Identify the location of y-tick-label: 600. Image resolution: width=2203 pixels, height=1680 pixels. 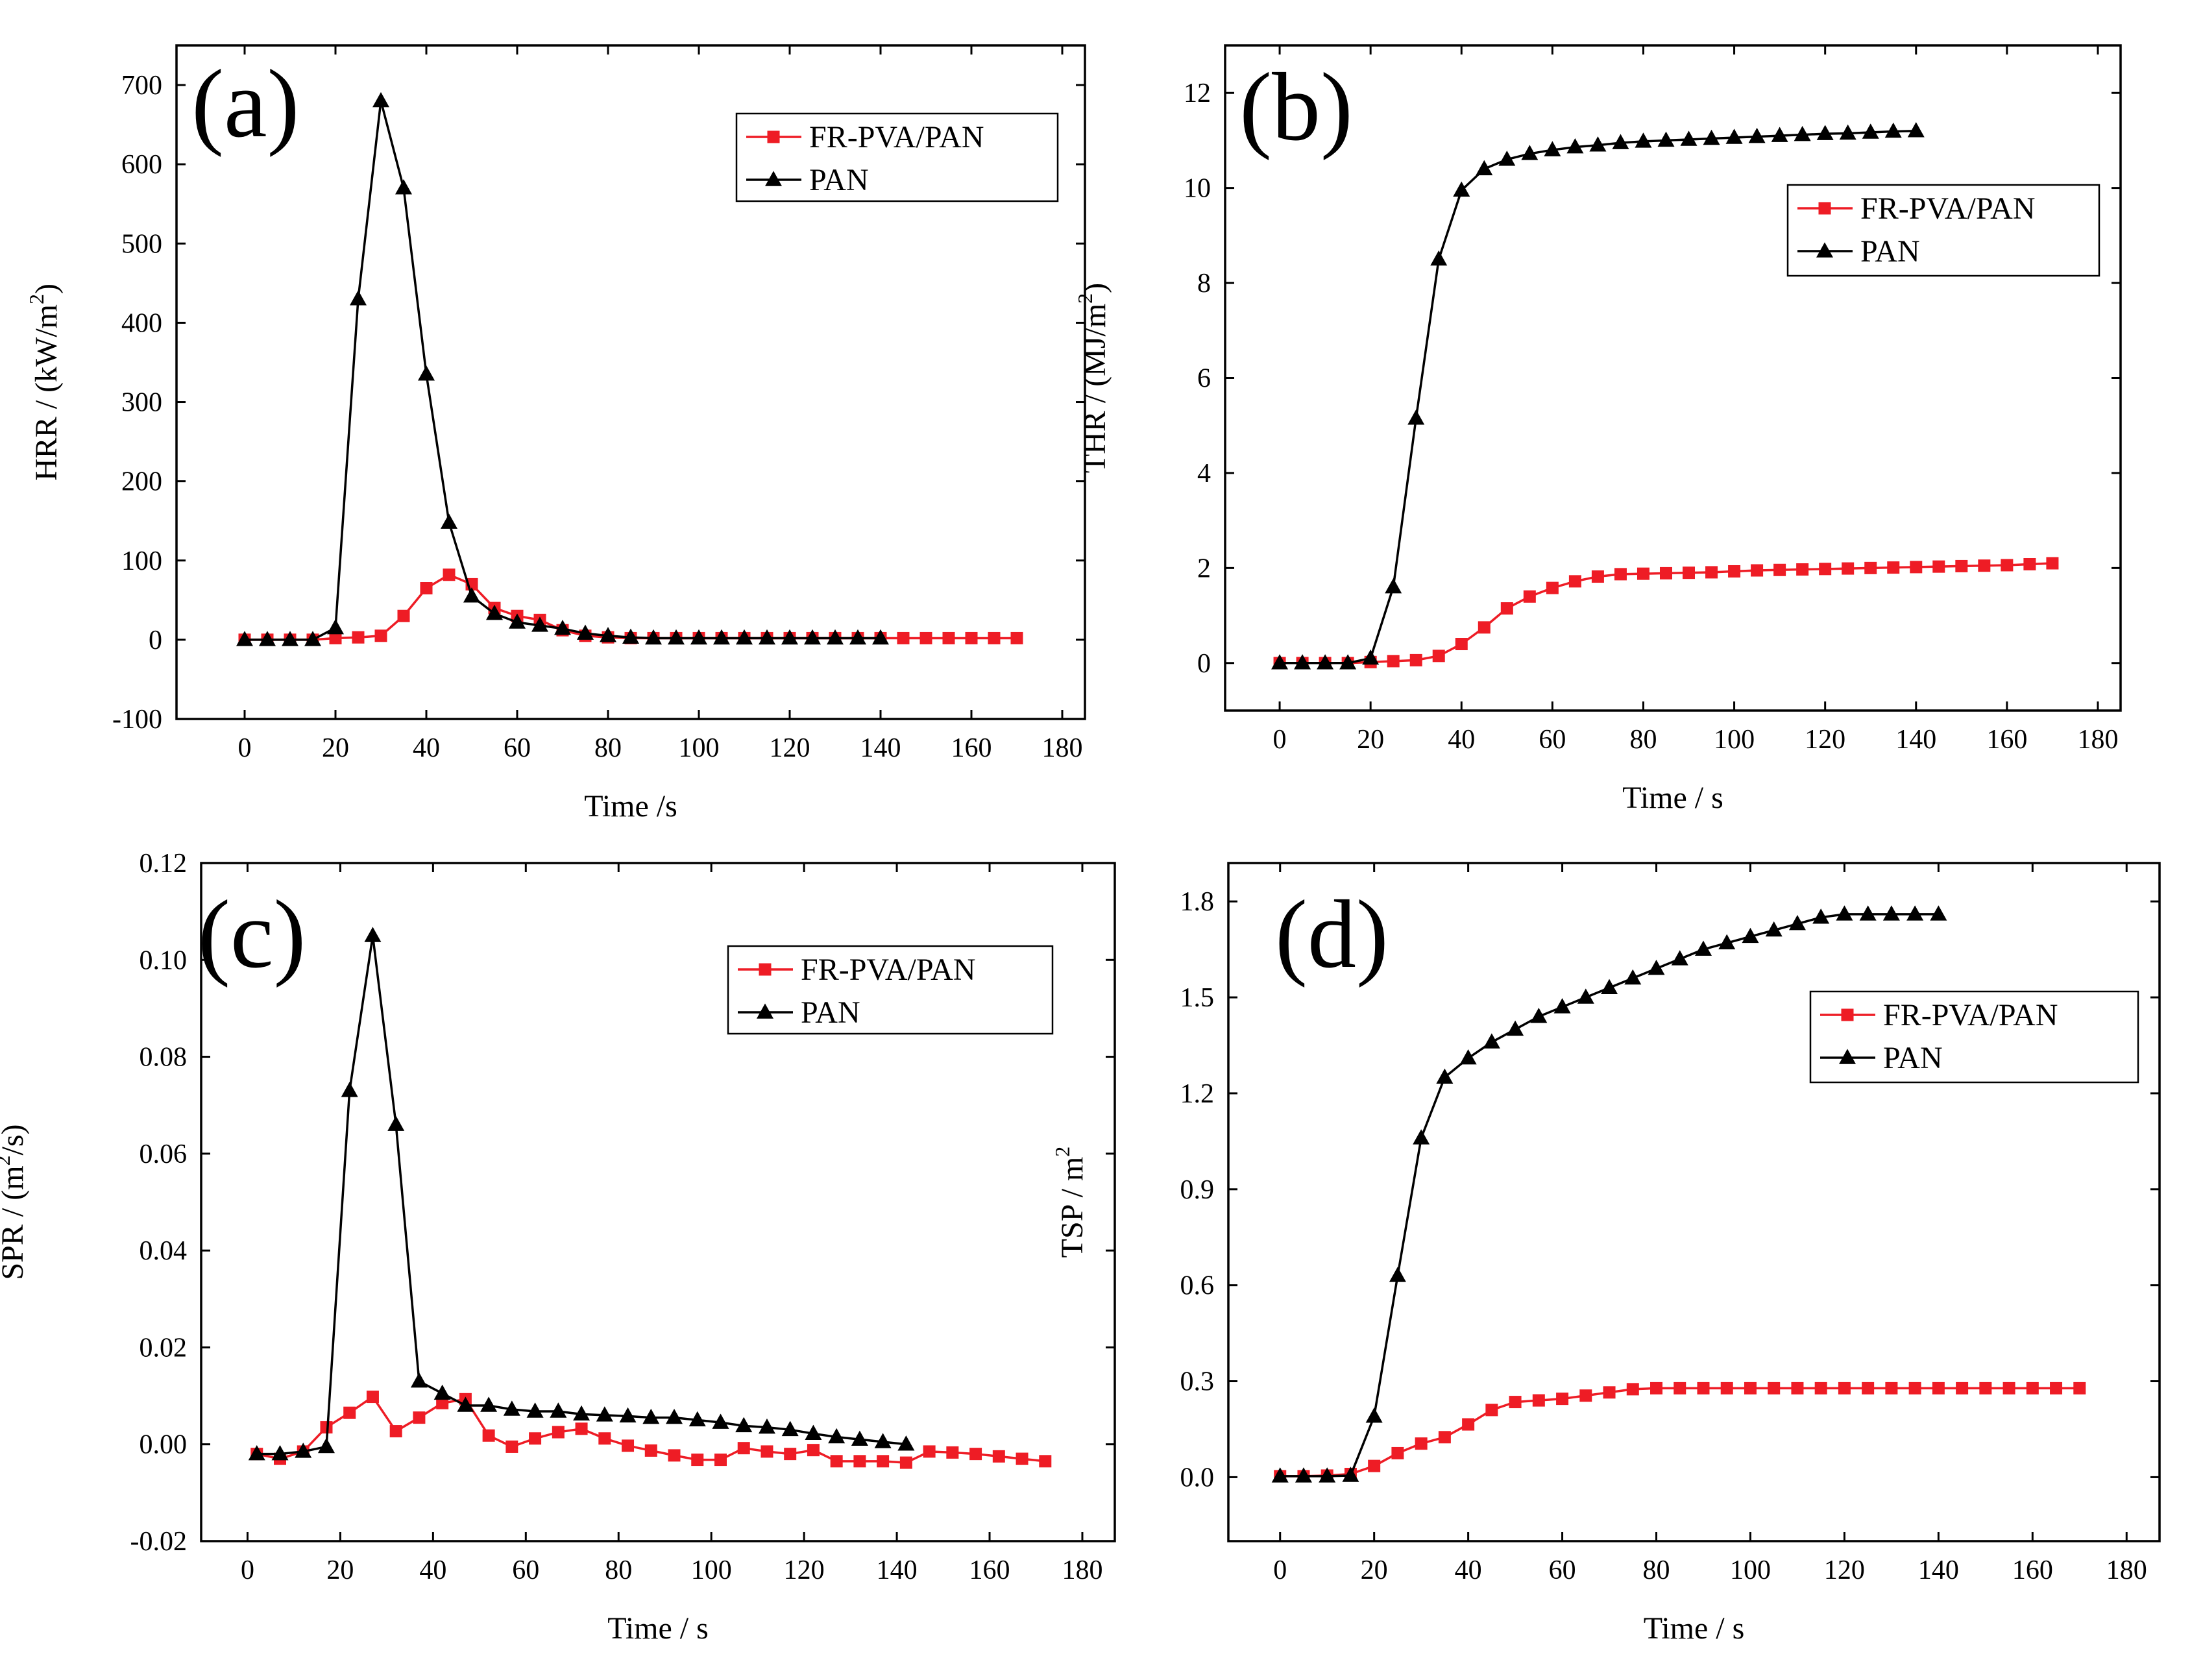
(141, 165).